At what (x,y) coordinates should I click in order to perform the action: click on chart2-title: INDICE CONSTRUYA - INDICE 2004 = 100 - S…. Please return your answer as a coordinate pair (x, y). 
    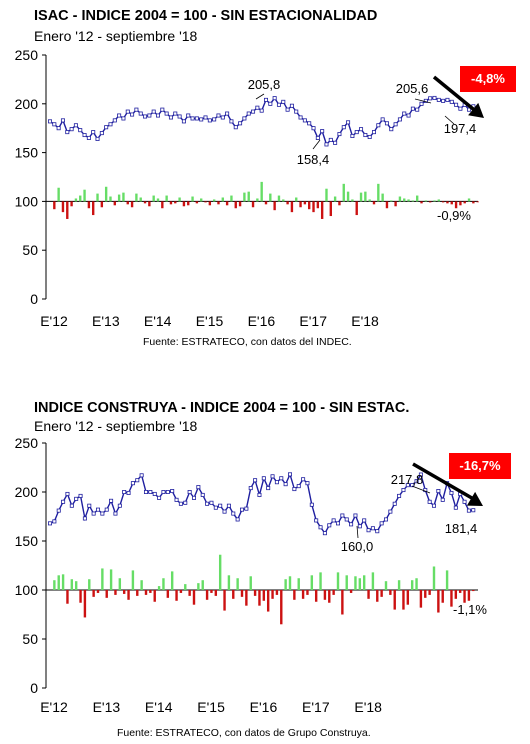
    Looking at the image, I should click on (222, 408).